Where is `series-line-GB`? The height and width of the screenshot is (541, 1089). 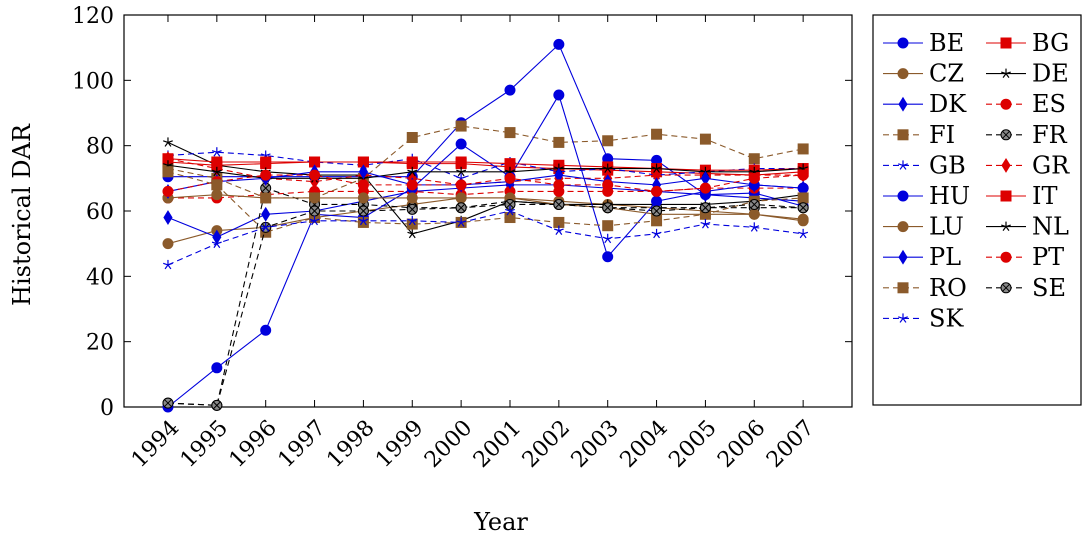 series-line-GB is located at coordinates (485, 165).